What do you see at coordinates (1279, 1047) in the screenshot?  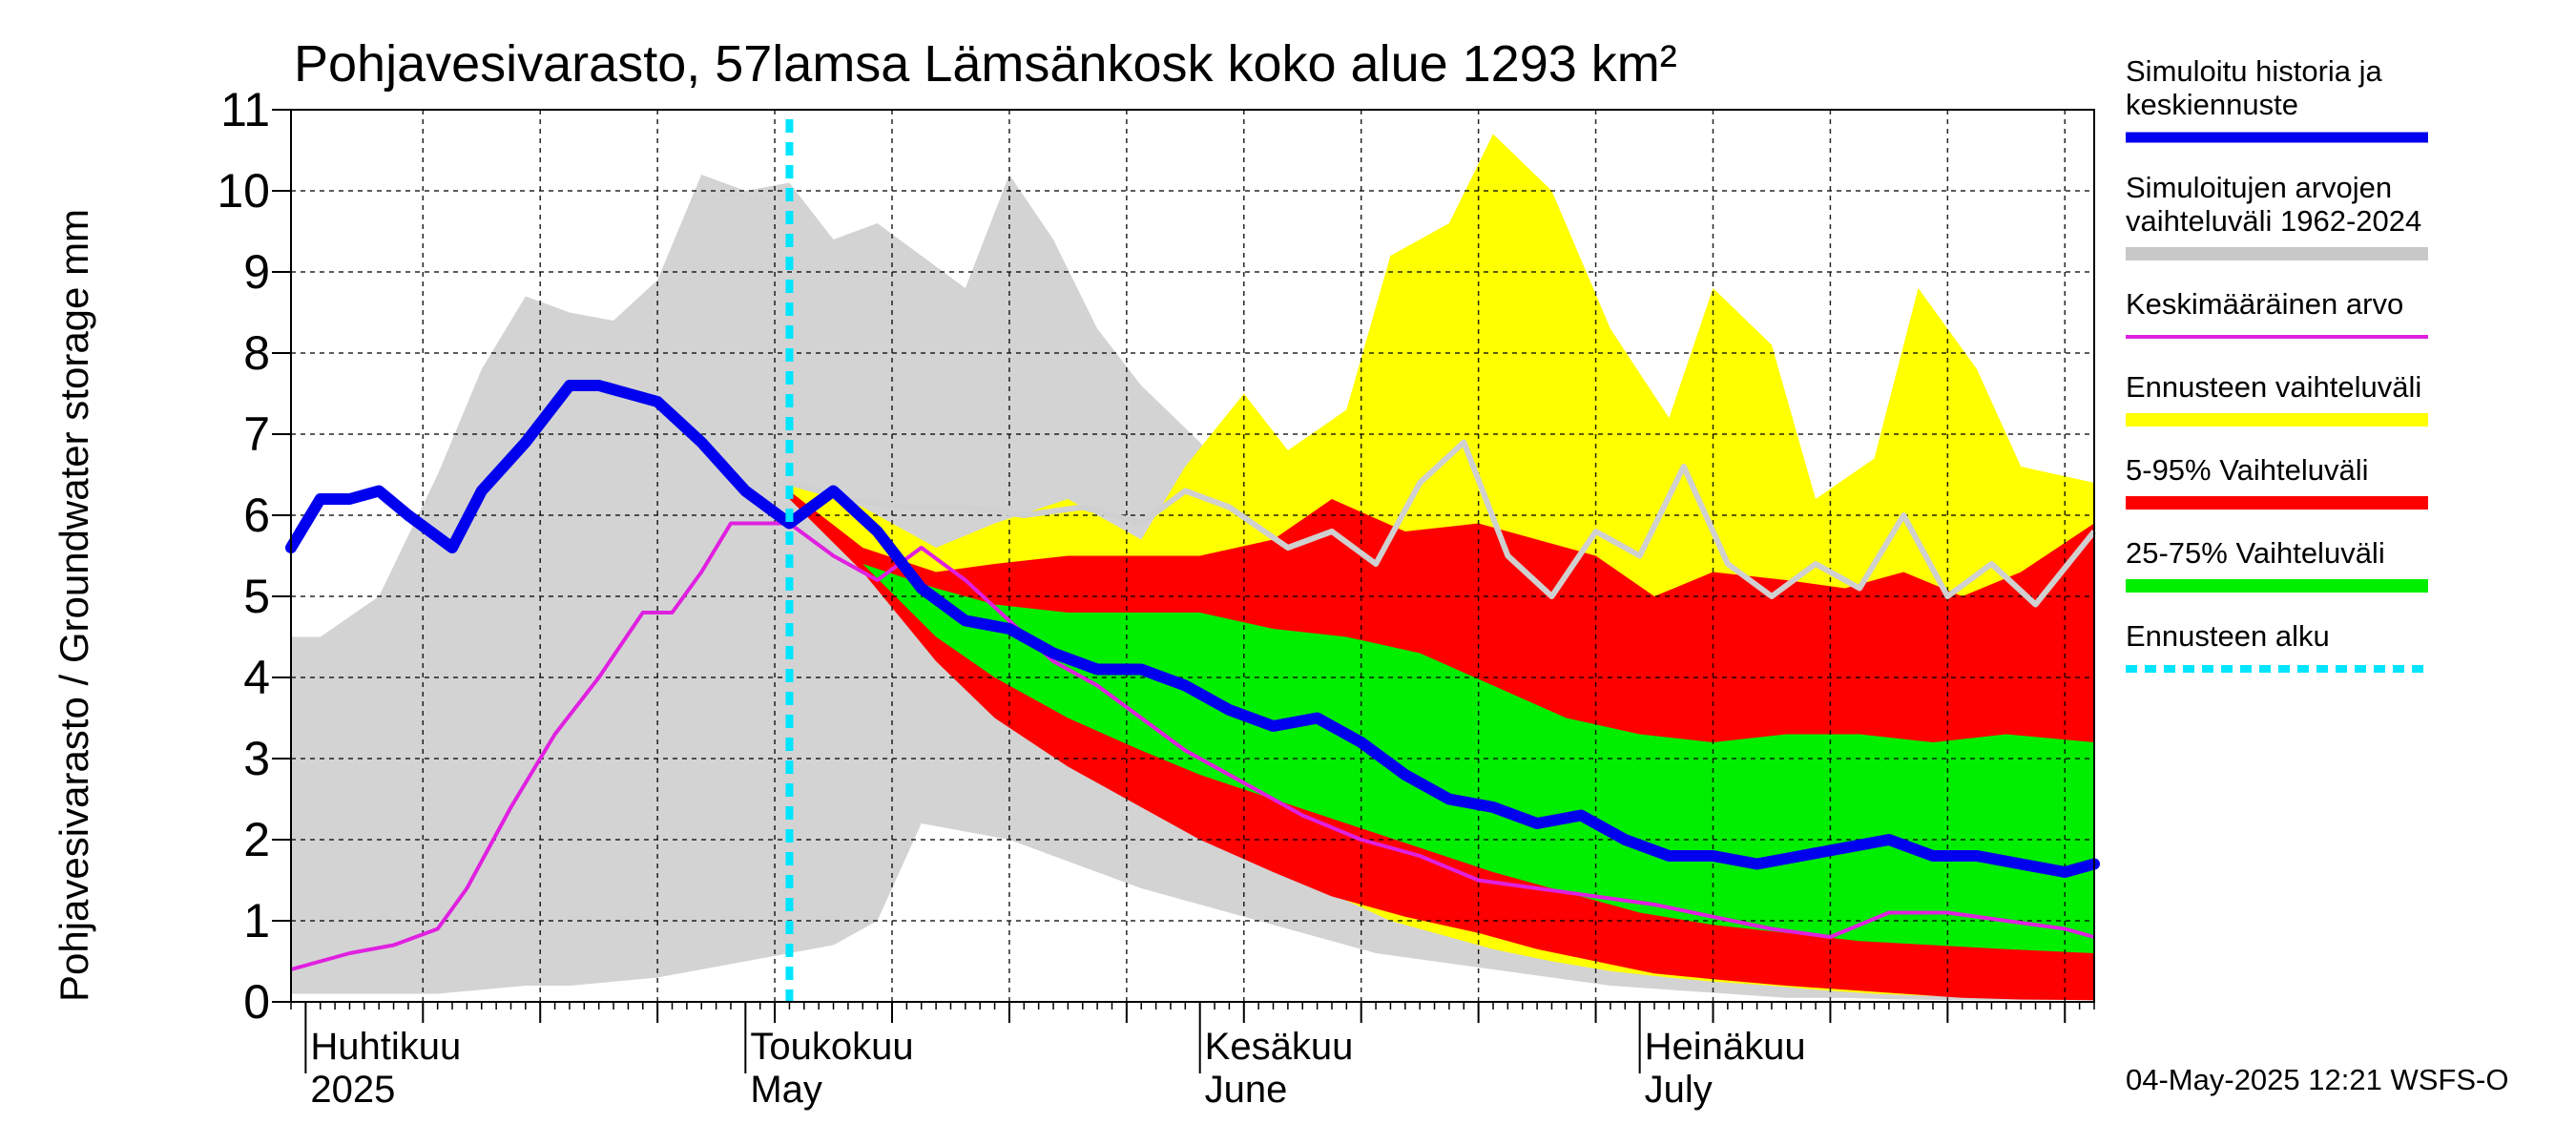 I see `month-label-fi: Kesäkuu` at bounding box center [1279, 1047].